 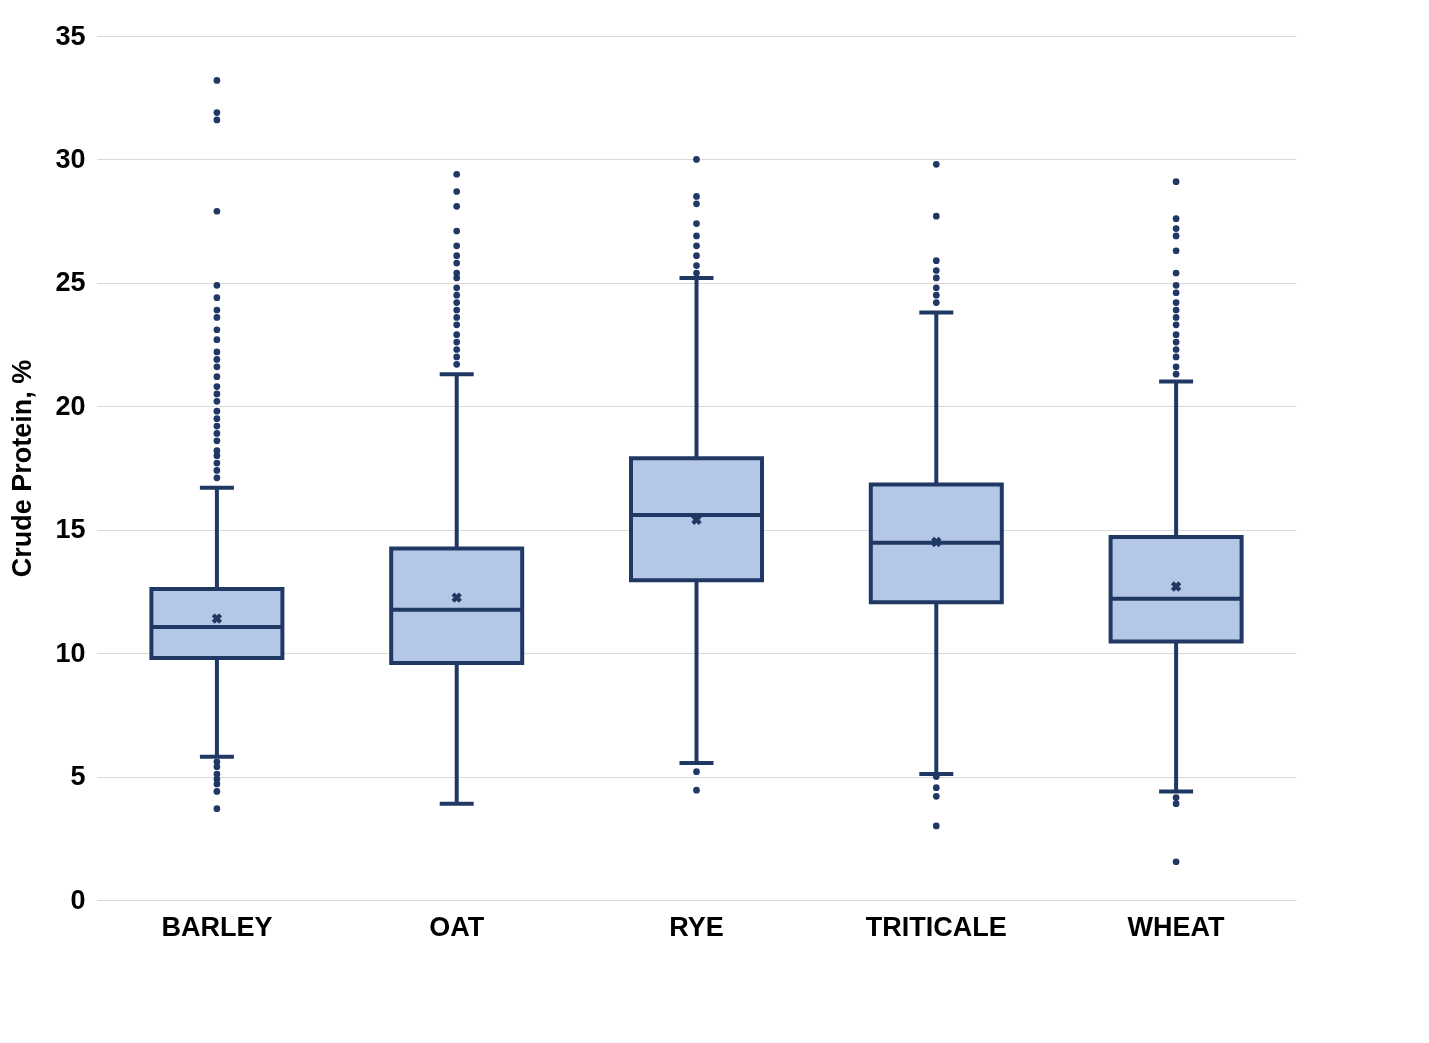 What do you see at coordinates (1176, 926) in the screenshot?
I see `x-tick-label: WHEAT` at bounding box center [1176, 926].